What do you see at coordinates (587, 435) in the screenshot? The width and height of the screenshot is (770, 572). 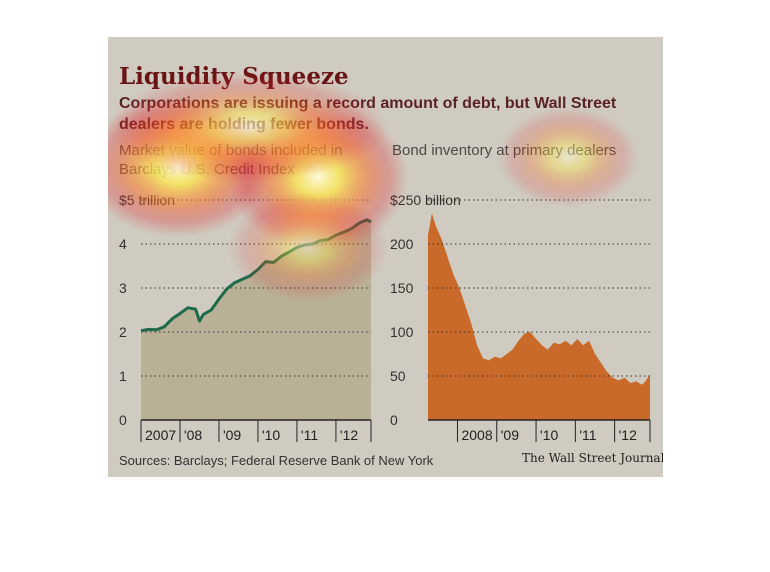 I see `right-xtick-label: '11` at bounding box center [587, 435].